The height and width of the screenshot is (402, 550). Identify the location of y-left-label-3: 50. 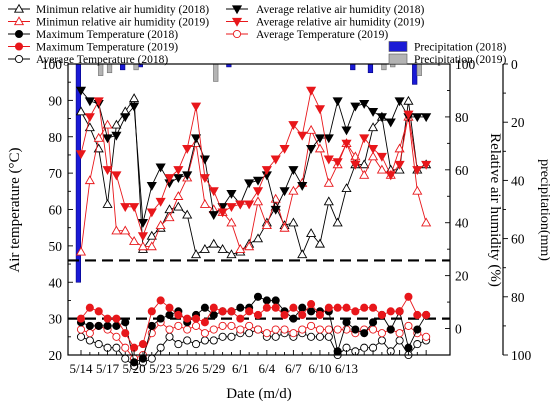
(56, 246).